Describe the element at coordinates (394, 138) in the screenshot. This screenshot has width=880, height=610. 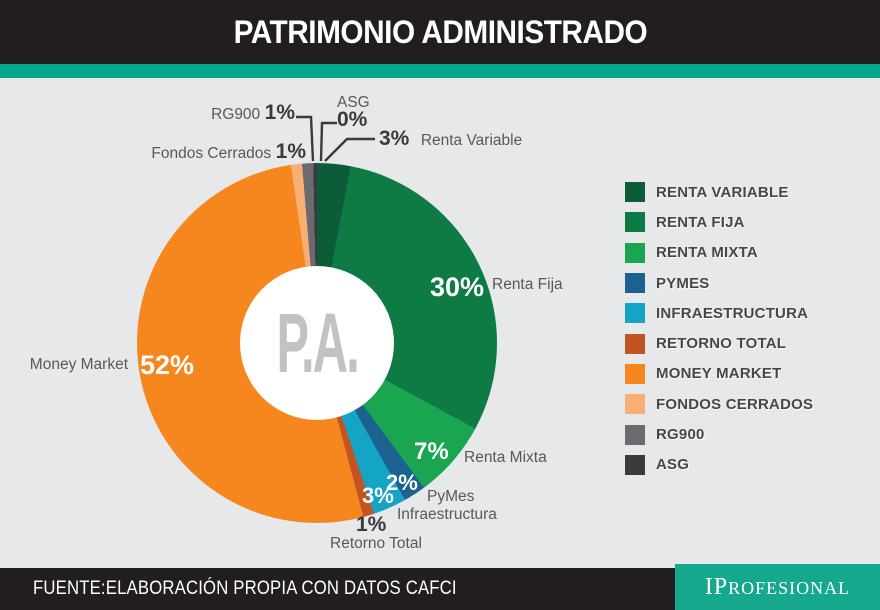
I see `renta-variable-value: 3%` at that location.